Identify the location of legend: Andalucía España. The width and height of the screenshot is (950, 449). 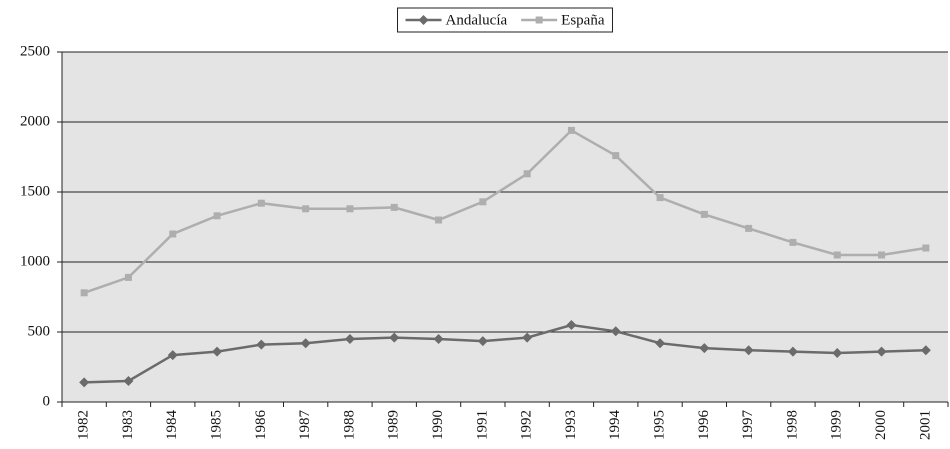
(505, 20).